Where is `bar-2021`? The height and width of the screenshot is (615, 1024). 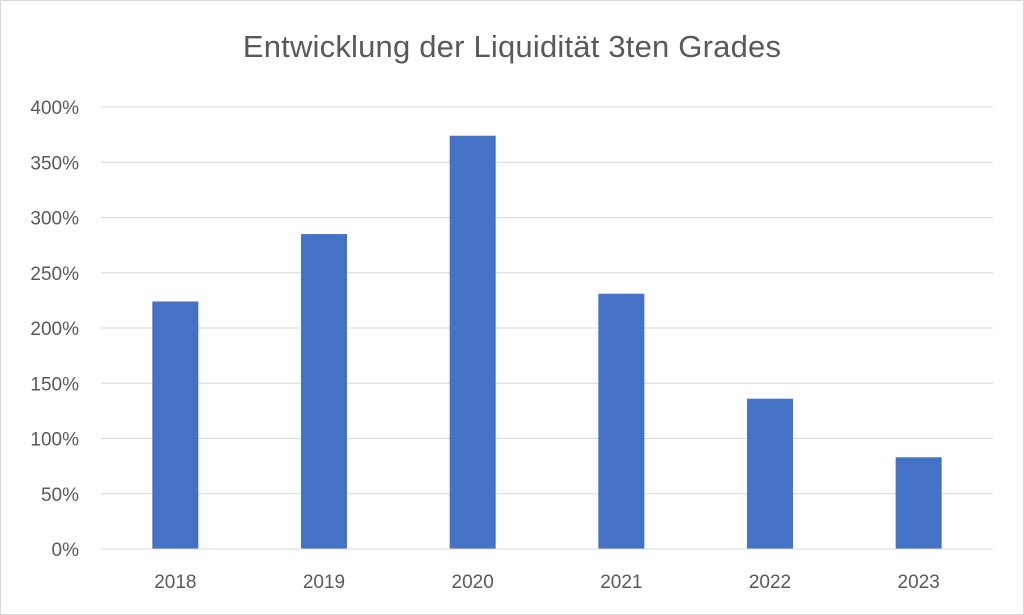
bar-2021 is located at coordinates (621, 421).